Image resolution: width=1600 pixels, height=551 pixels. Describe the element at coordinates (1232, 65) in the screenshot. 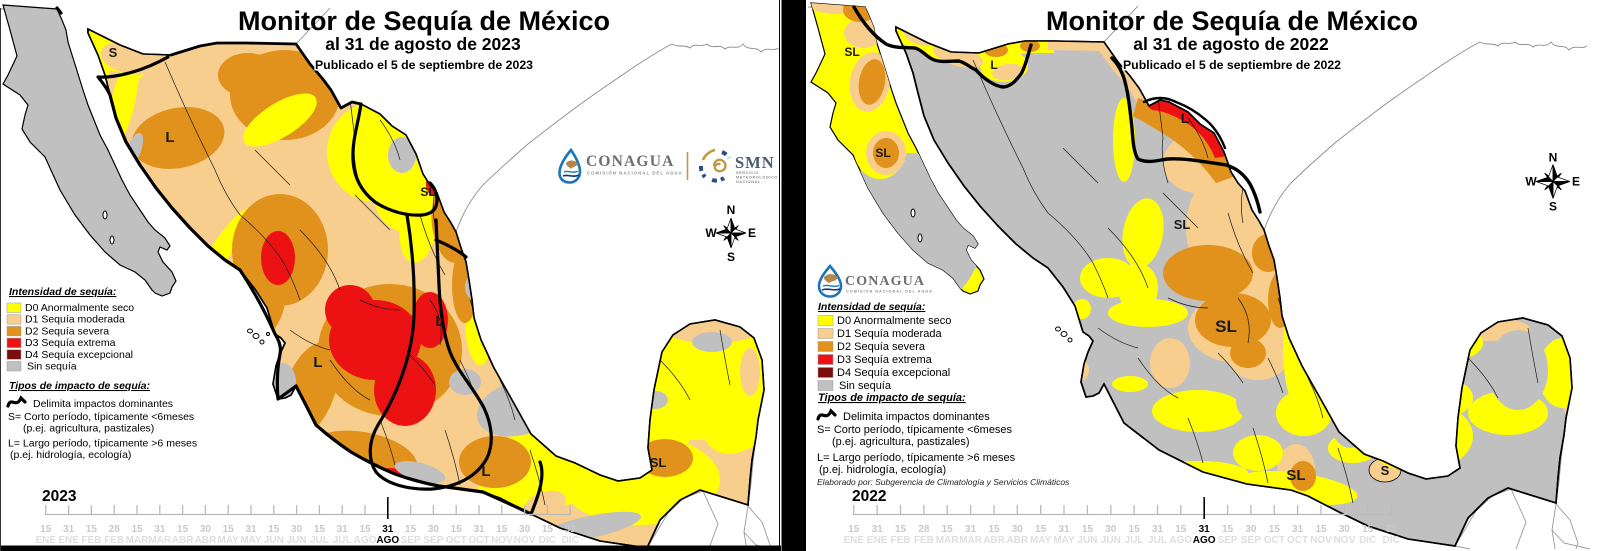

I see `svg-text:Publicado el 5 de septiembre d: Publicado el 5 de septiembre de 2022` at that location.